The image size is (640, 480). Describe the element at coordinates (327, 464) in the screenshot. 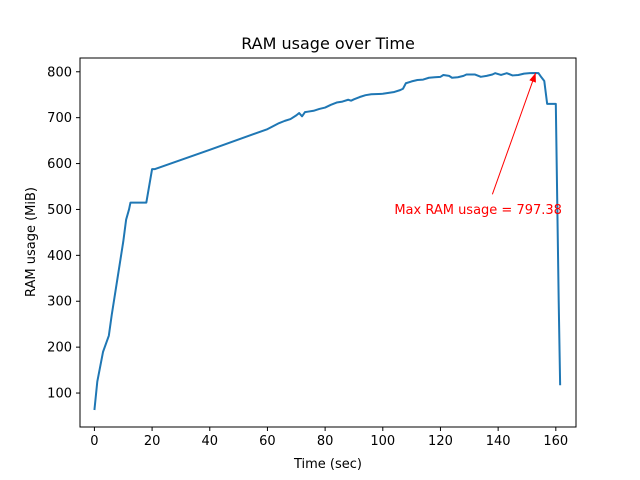

I see `x-axis-label: Time (sec)` at that location.